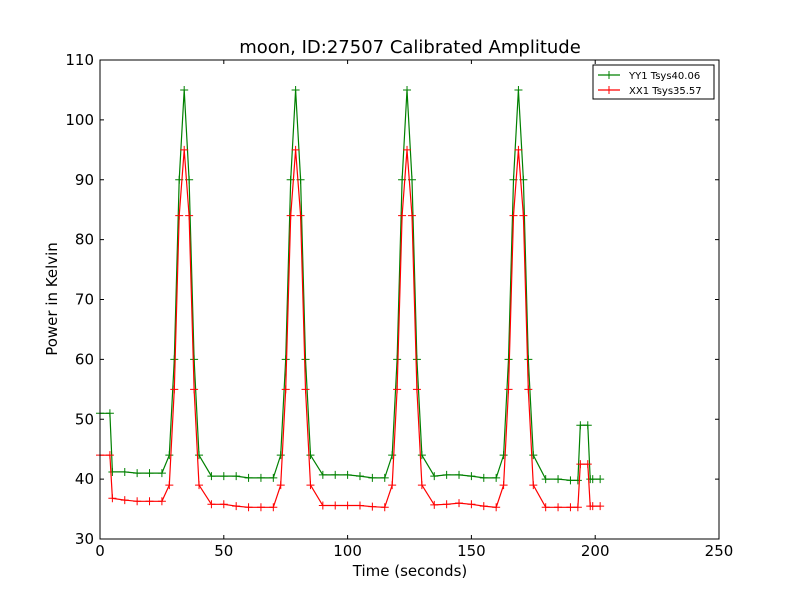 The width and height of the screenshot is (800, 600). What do you see at coordinates (52, 299) in the screenshot?
I see `y-axis-label: Power in Kelvin` at bounding box center [52, 299].